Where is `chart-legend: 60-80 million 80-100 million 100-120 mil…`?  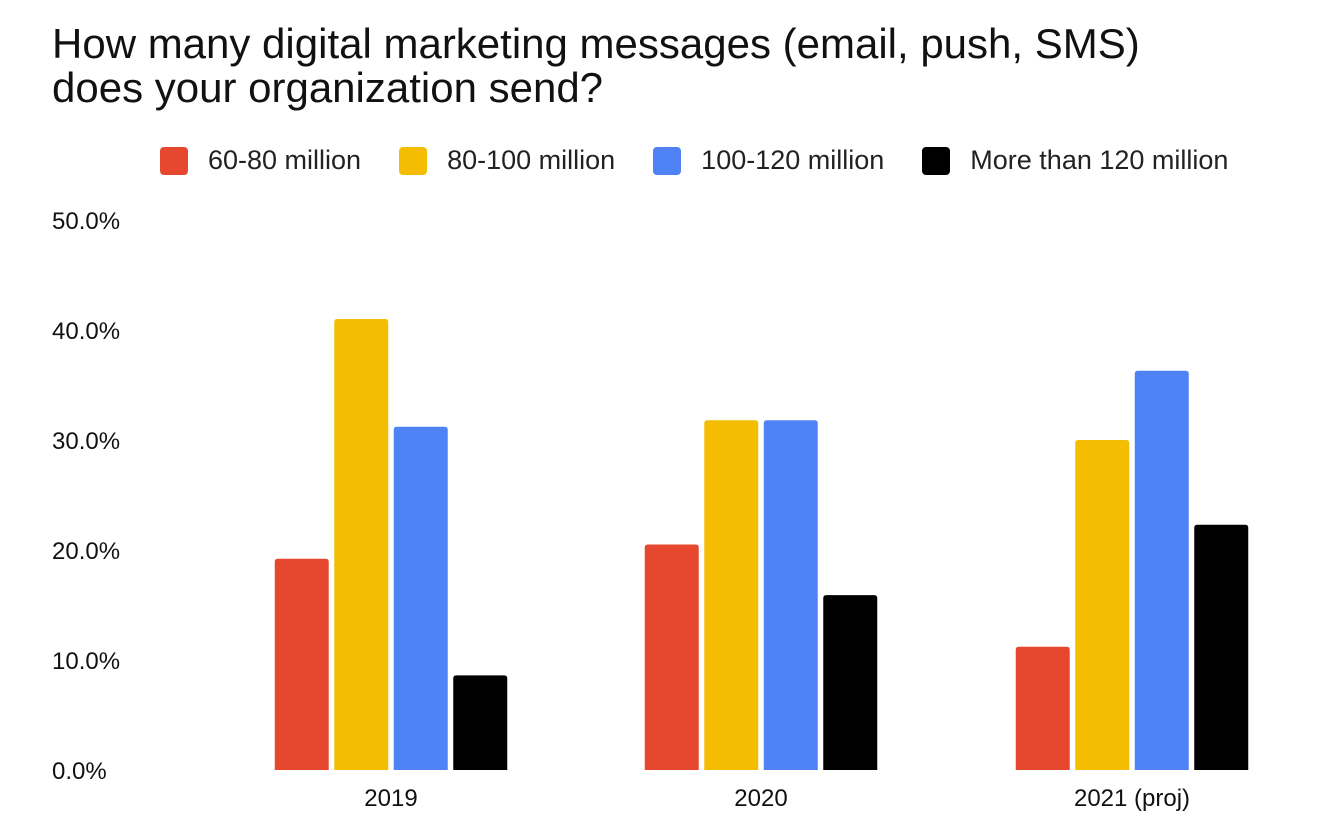
chart-legend: 60-80 million 80-100 million 100-120 mil… is located at coordinates (694, 160).